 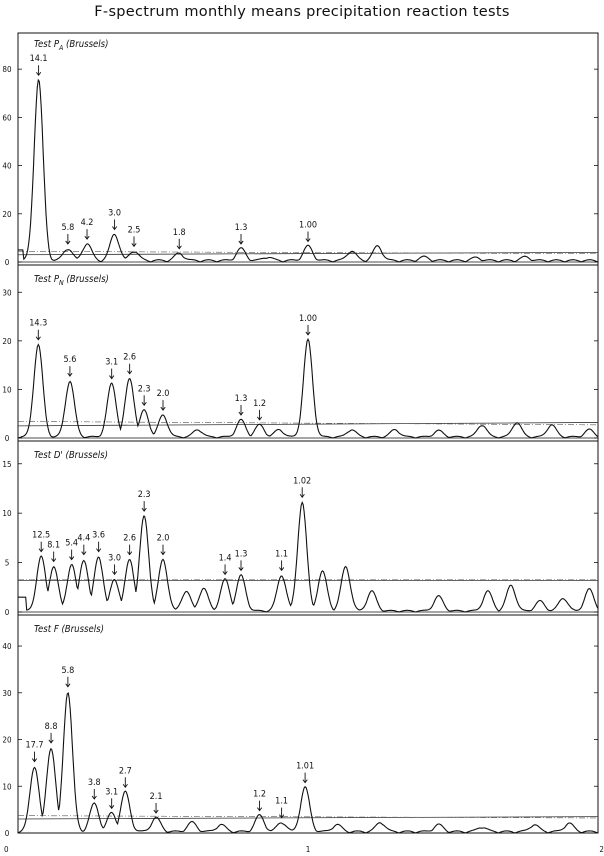 I want to click on y-tick-label: 5, so click(x=7, y=563).